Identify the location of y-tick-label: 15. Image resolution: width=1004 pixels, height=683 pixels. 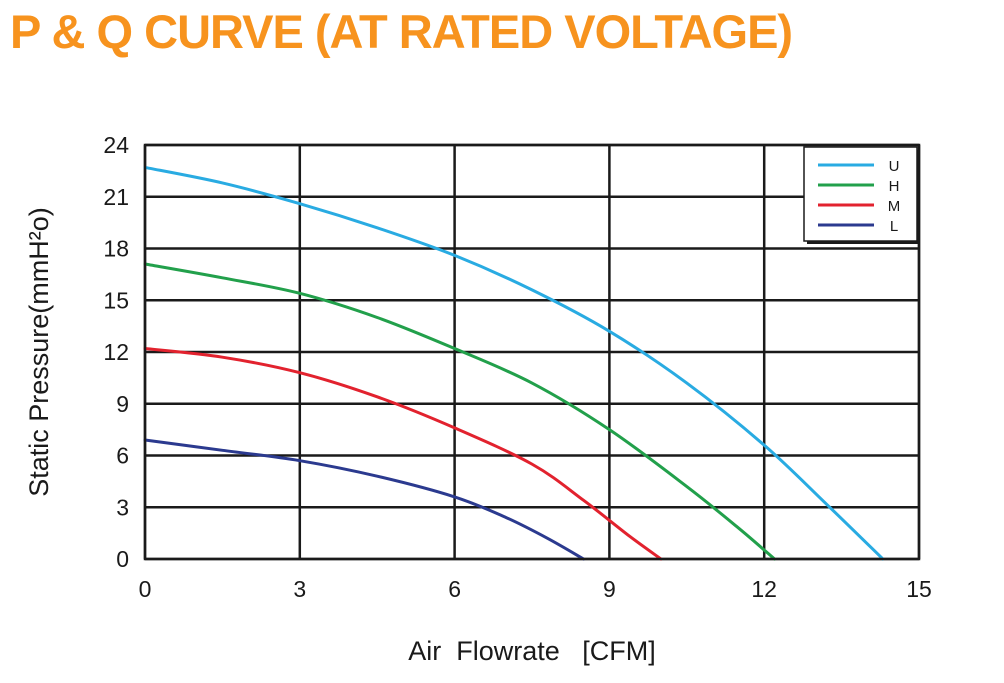
(116, 300).